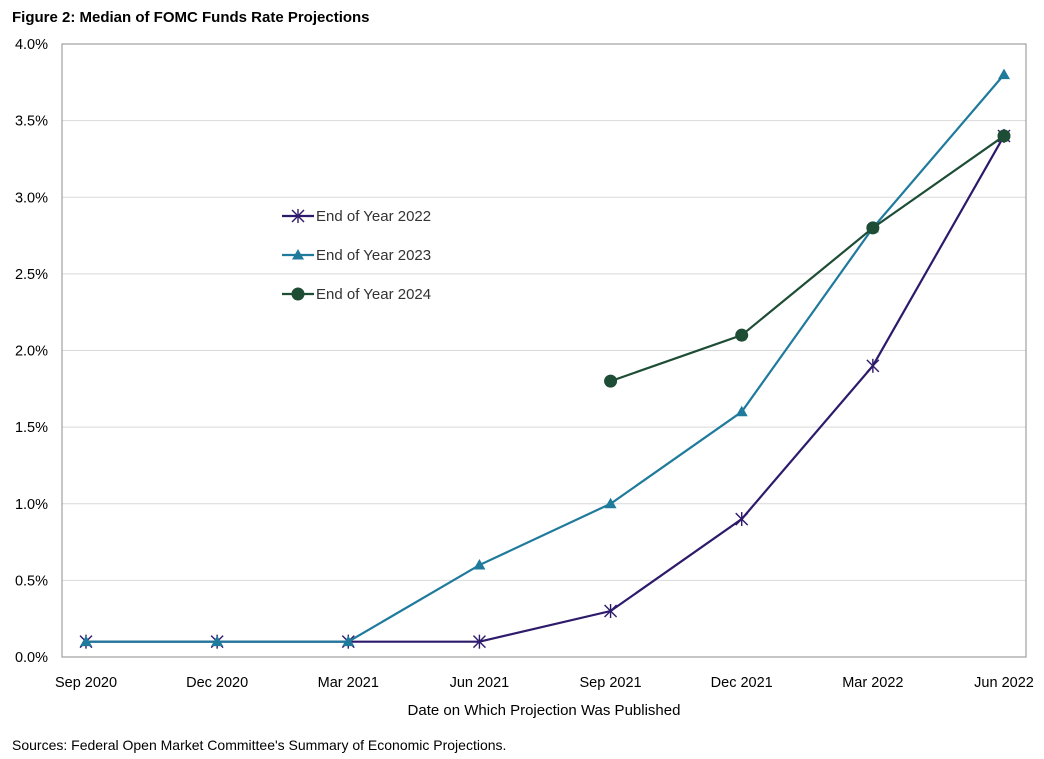 The width and height of the screenshot is (1044, 759). What do you see at coordinates (742, 683) in the screenshot?
I see `x-tick-label: Dec 2021` at bounding box center [742, 683].